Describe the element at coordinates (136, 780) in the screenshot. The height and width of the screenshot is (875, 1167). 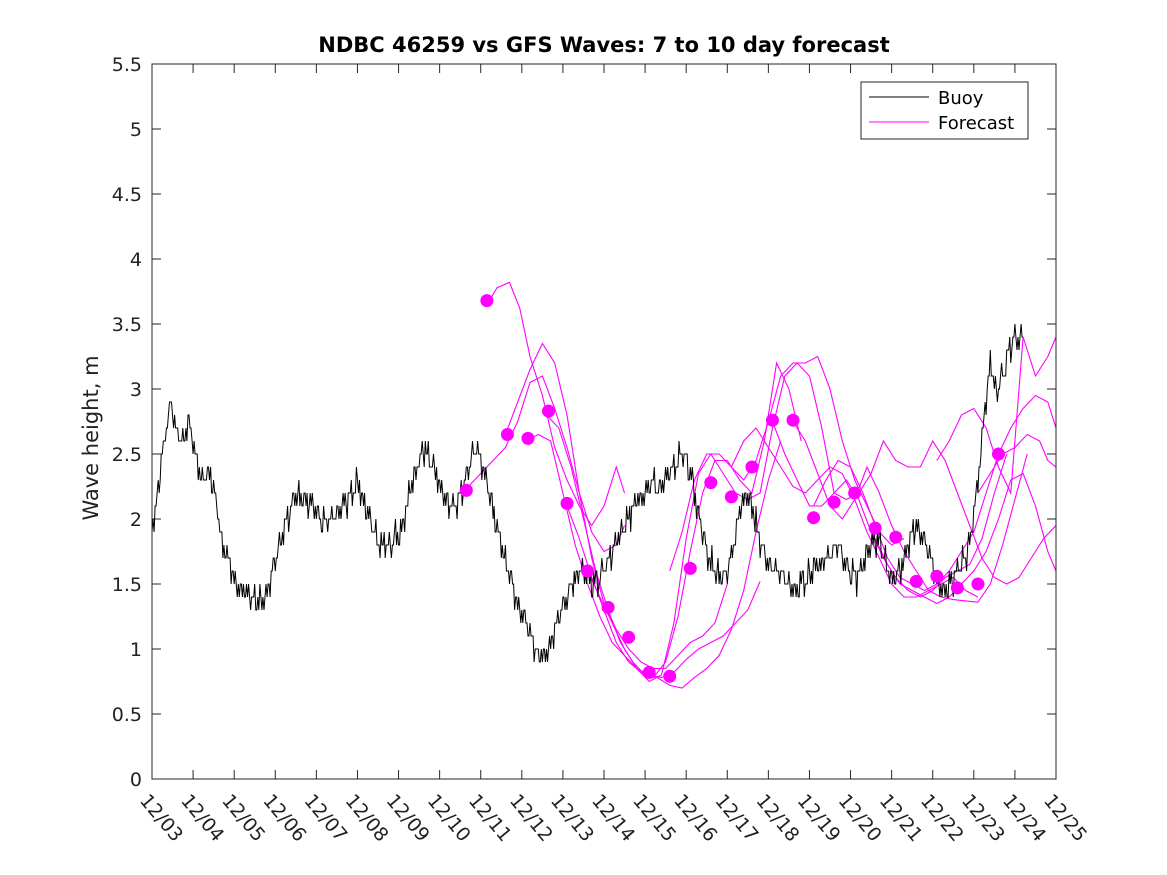
I see `y-tick-label: 0` at that location.